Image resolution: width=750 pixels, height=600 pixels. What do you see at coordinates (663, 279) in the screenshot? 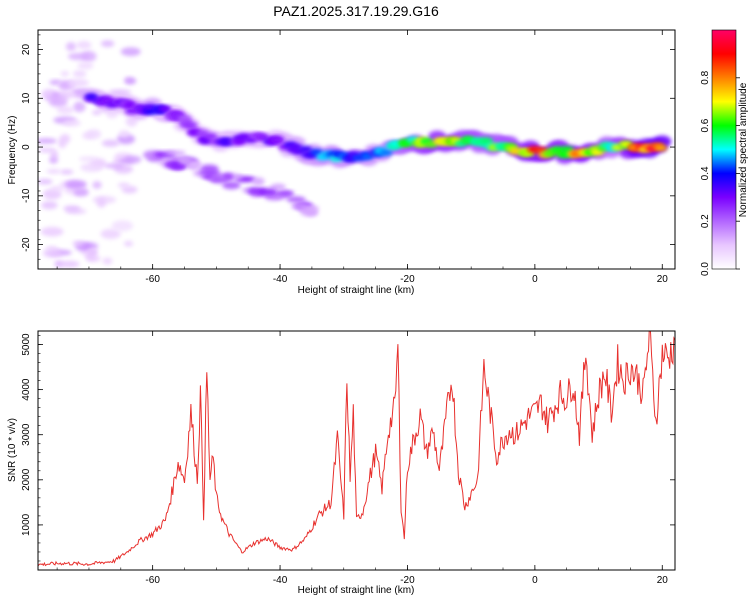
I see `spectrogram-x-tick-label: 20` at bounding box center [663, 279].